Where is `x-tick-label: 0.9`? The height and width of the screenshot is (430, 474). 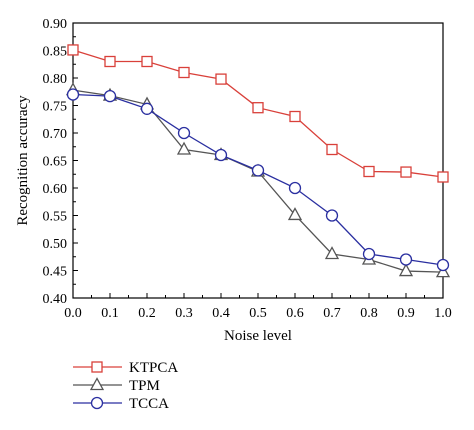 x-tick-label: 0.9 is located at coordinates (406, 313).